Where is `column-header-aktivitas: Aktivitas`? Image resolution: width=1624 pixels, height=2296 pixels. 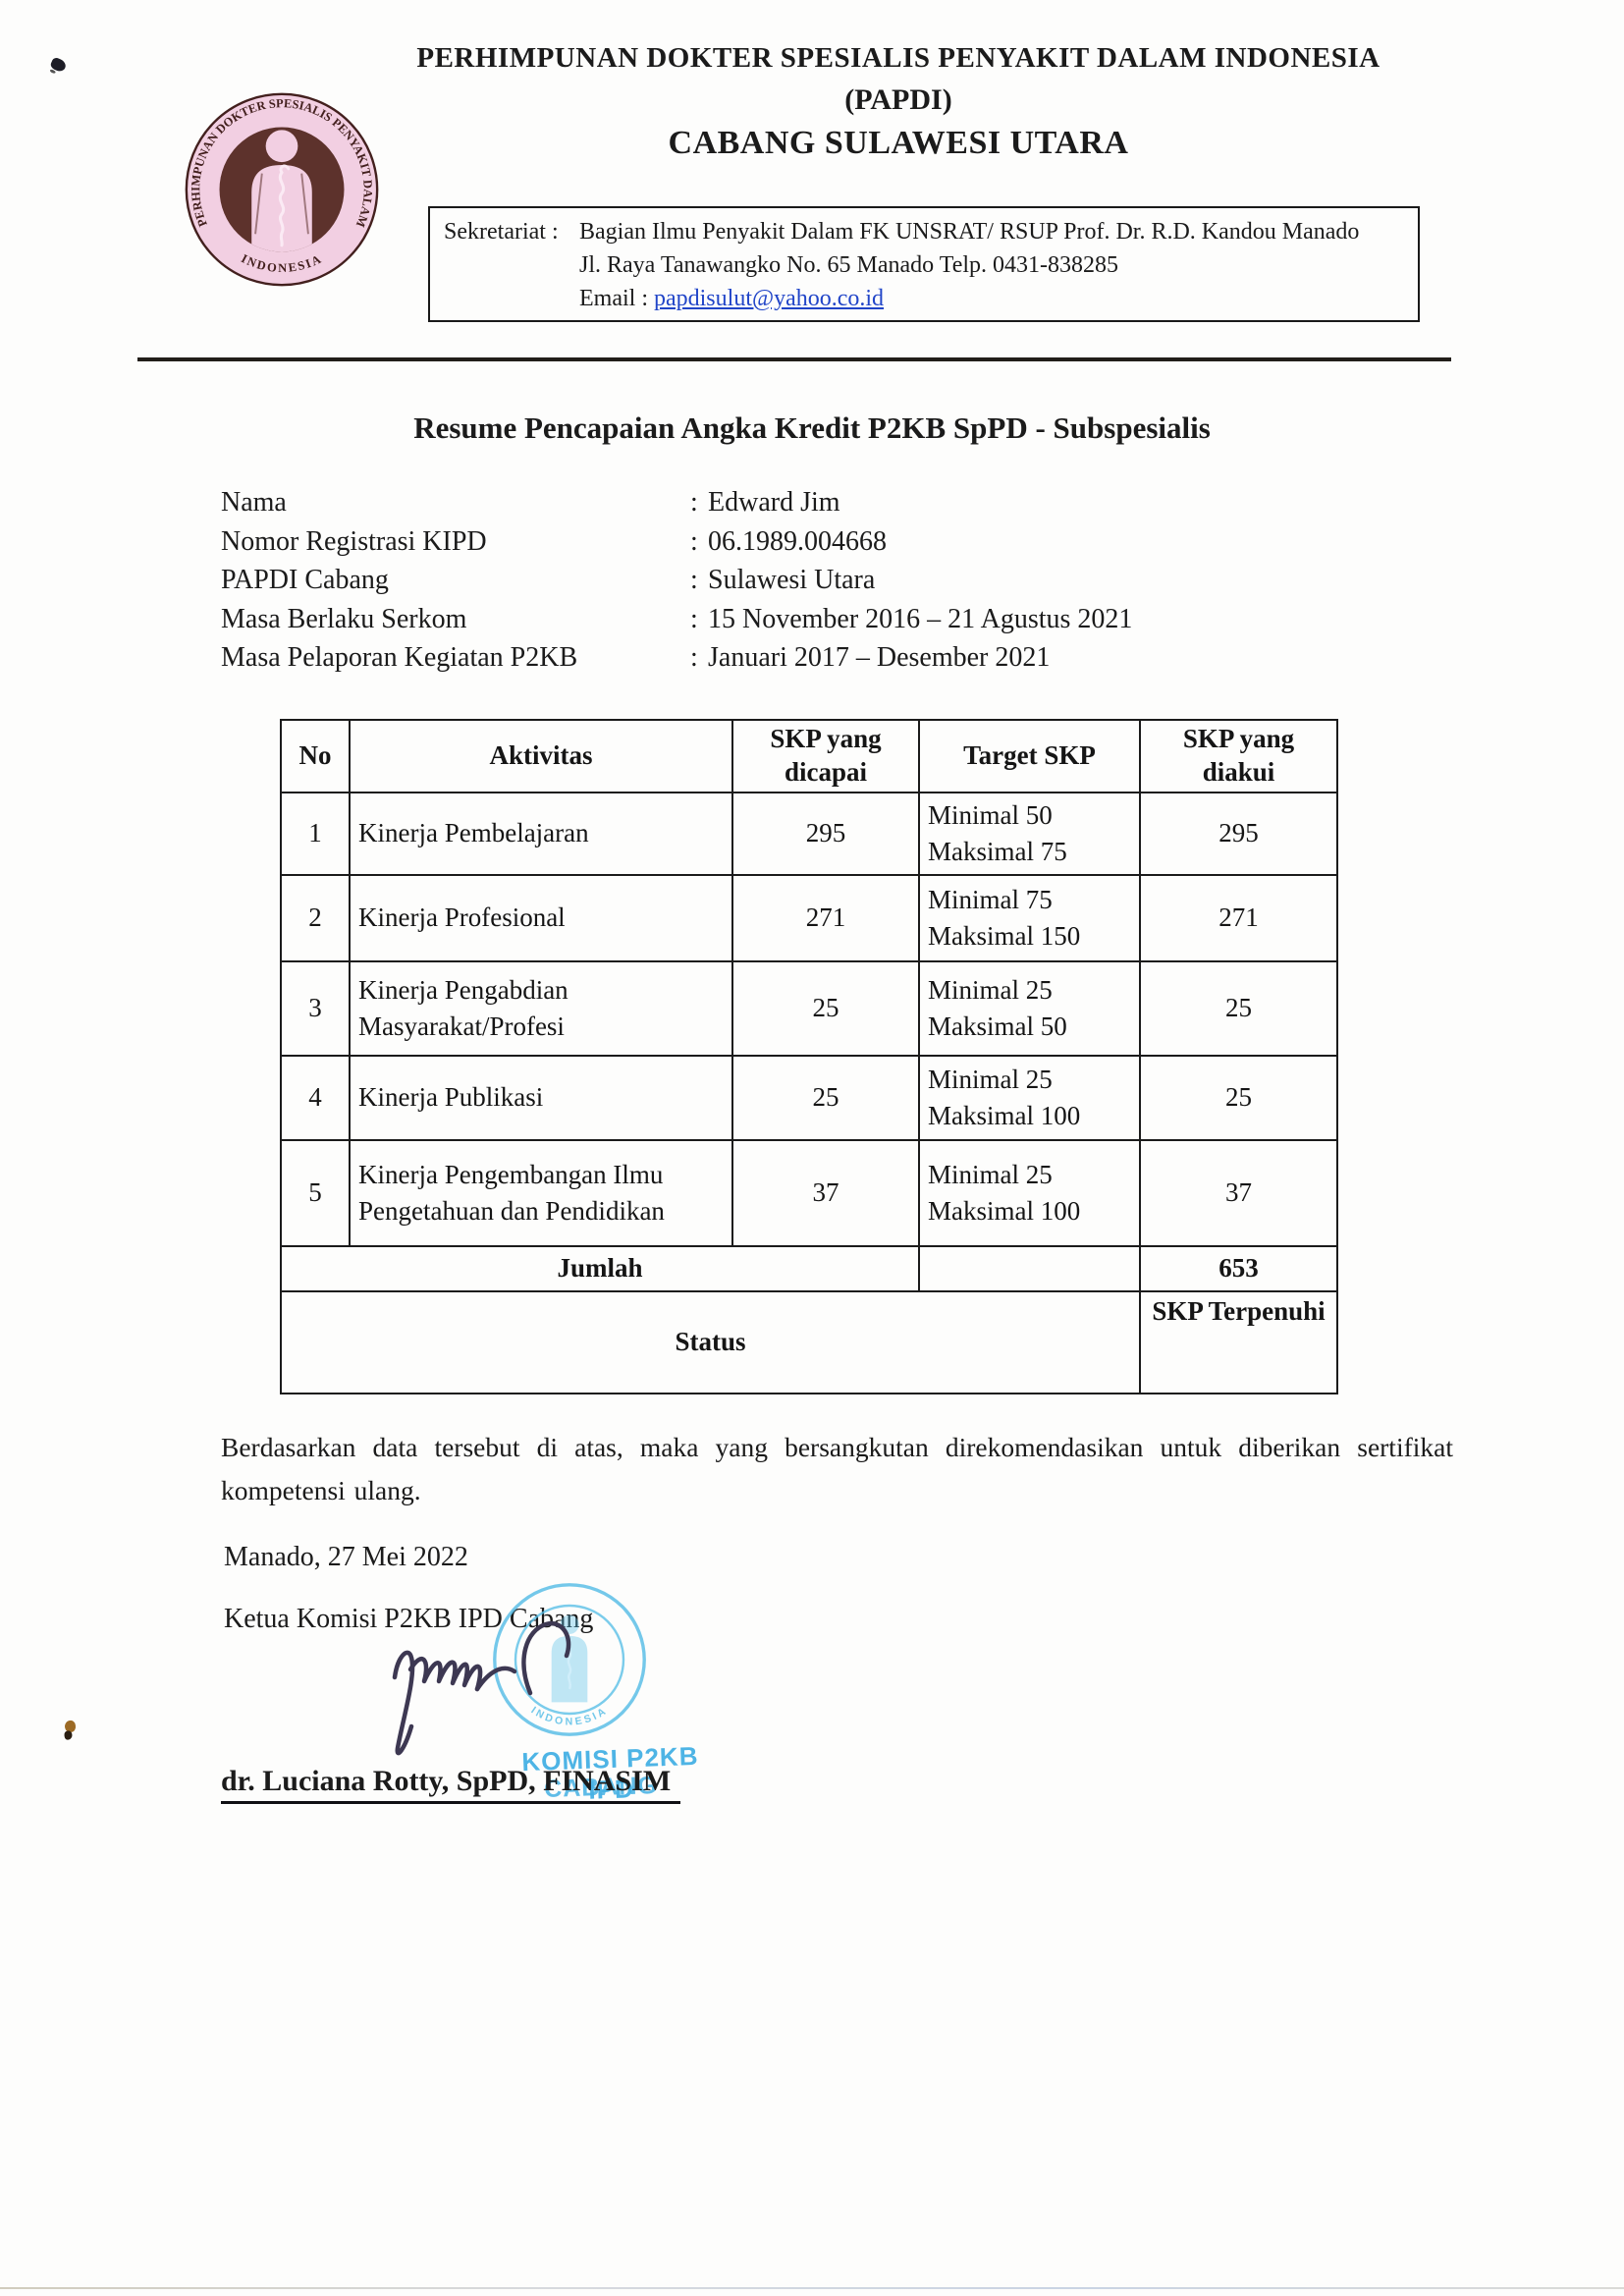 column-header-aktivitas: Aktivitas is located at coordinates (541, 756).